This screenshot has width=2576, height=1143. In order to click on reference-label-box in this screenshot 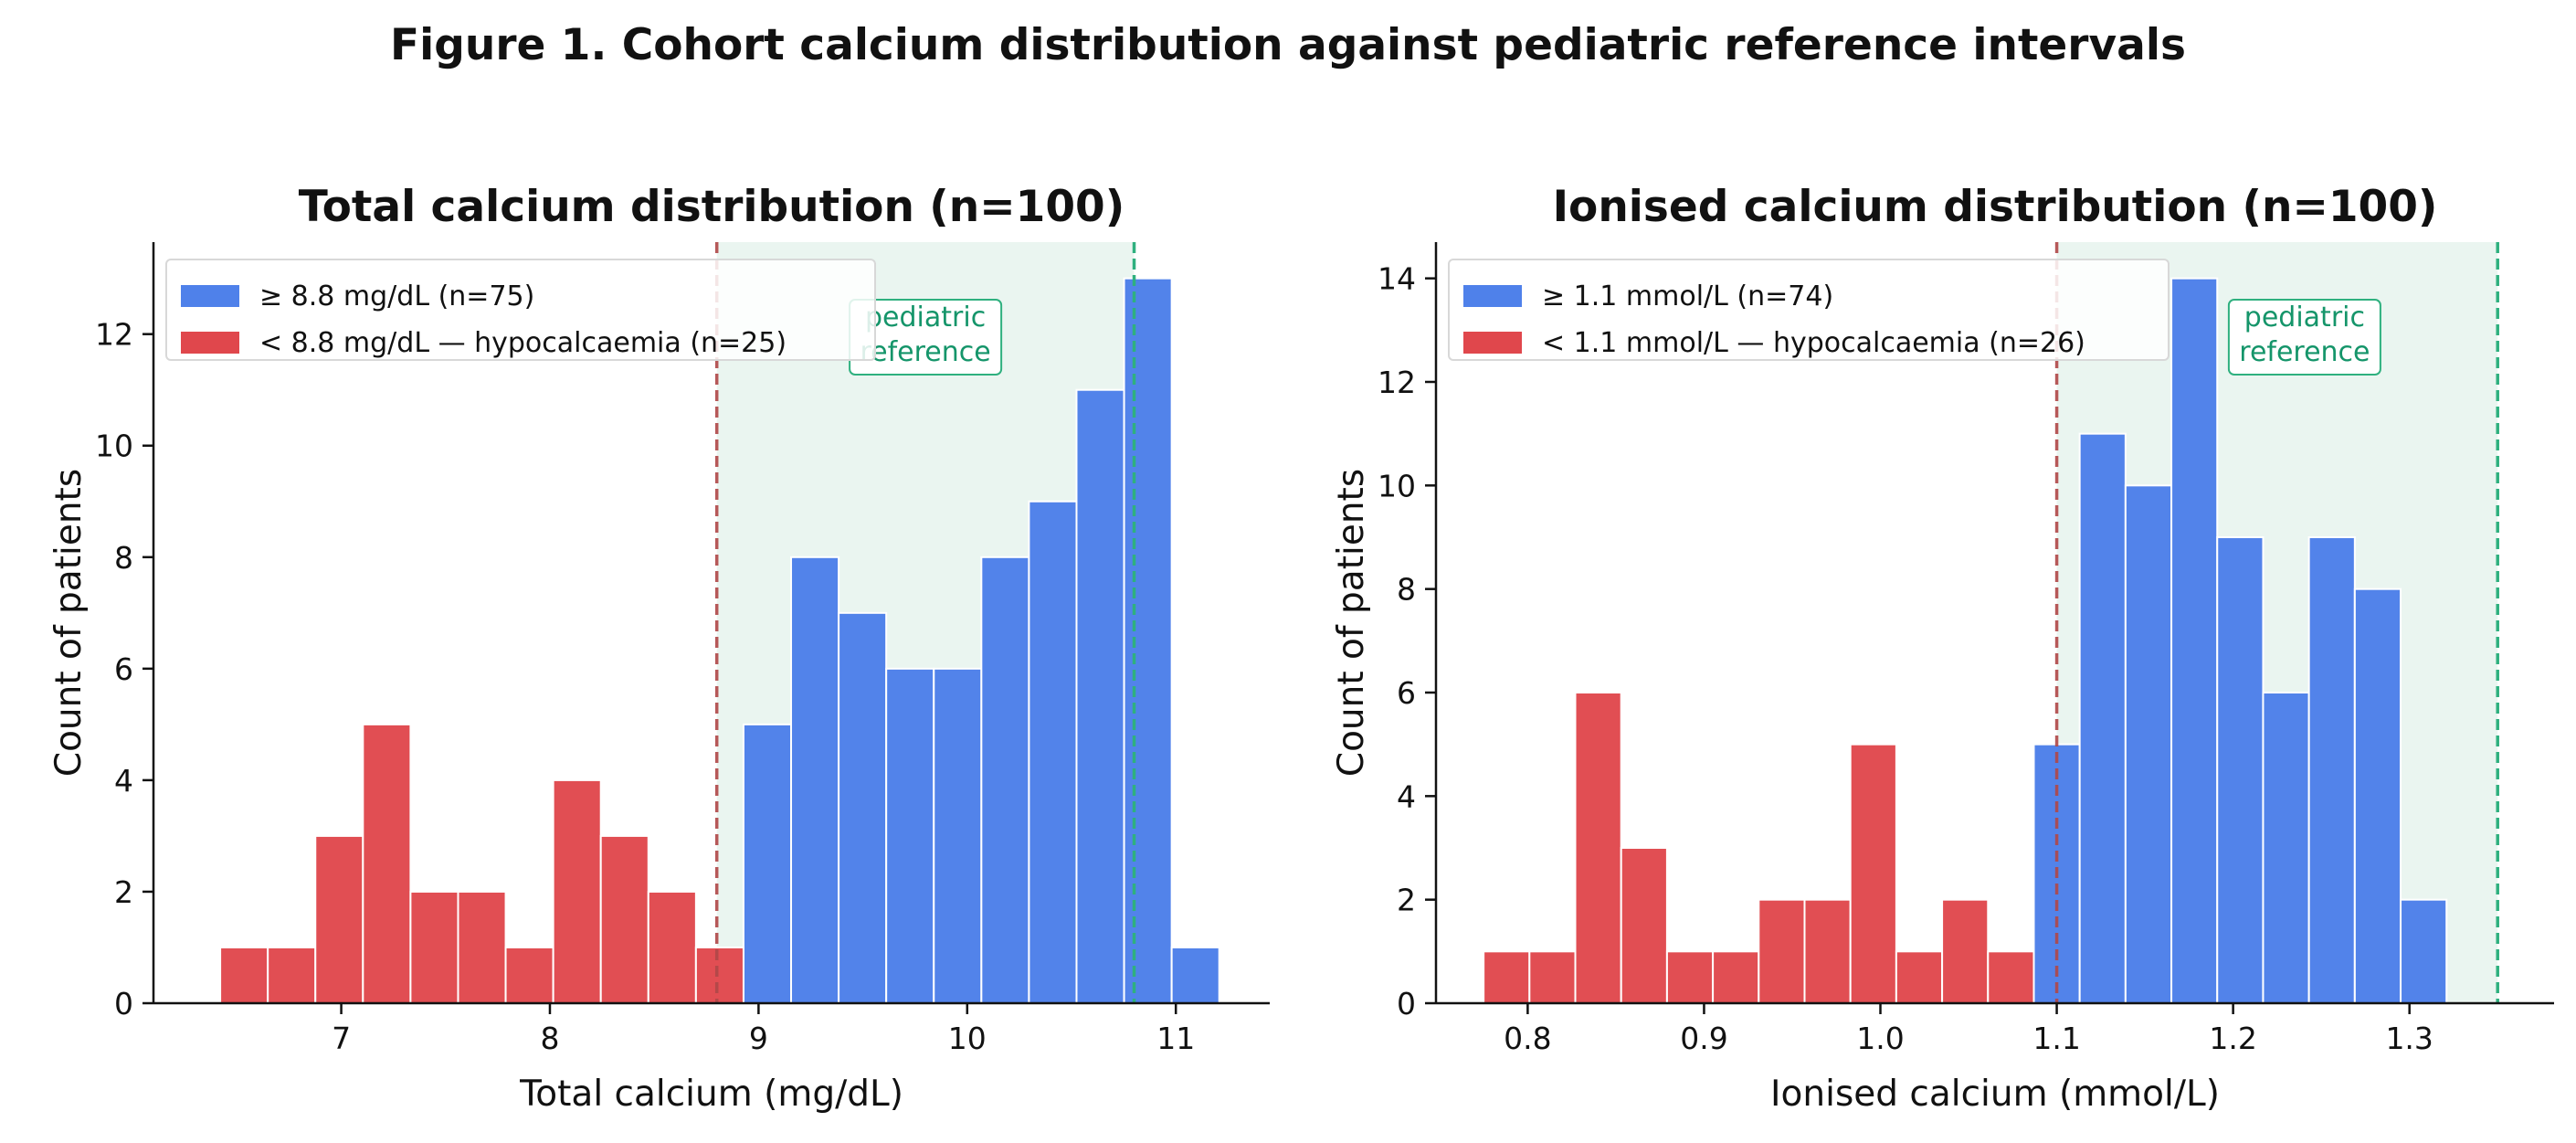, I will do `click(2304, 337)`.